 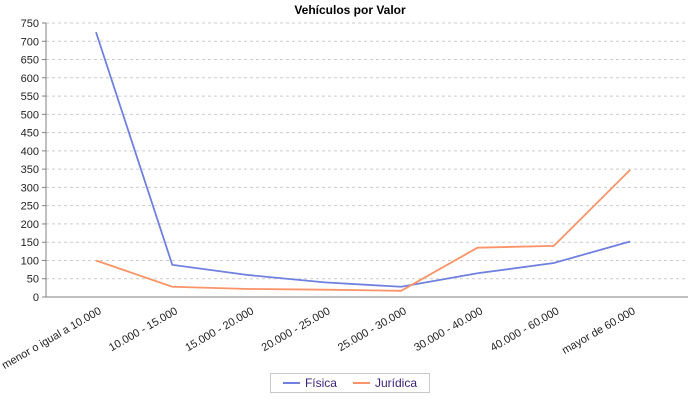 I want to click on legend-item: Física, so click(x=309, y=383).